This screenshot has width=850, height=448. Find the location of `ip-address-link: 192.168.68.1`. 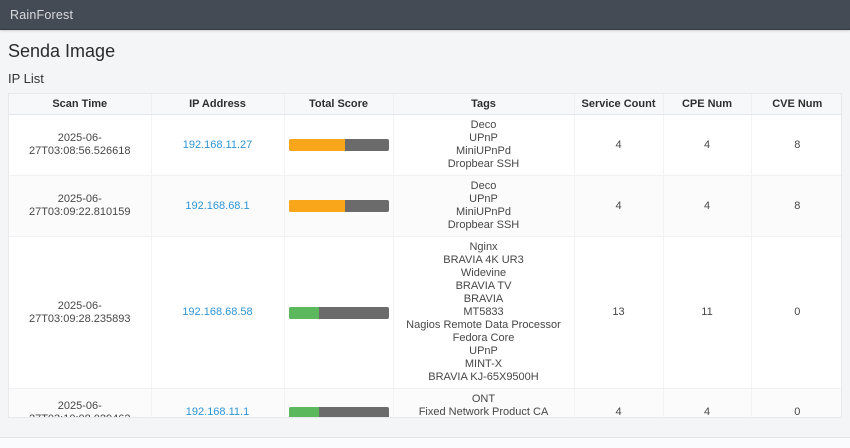

ip-address-link: 192.168.68.1 is located at coordinates (217, 205).